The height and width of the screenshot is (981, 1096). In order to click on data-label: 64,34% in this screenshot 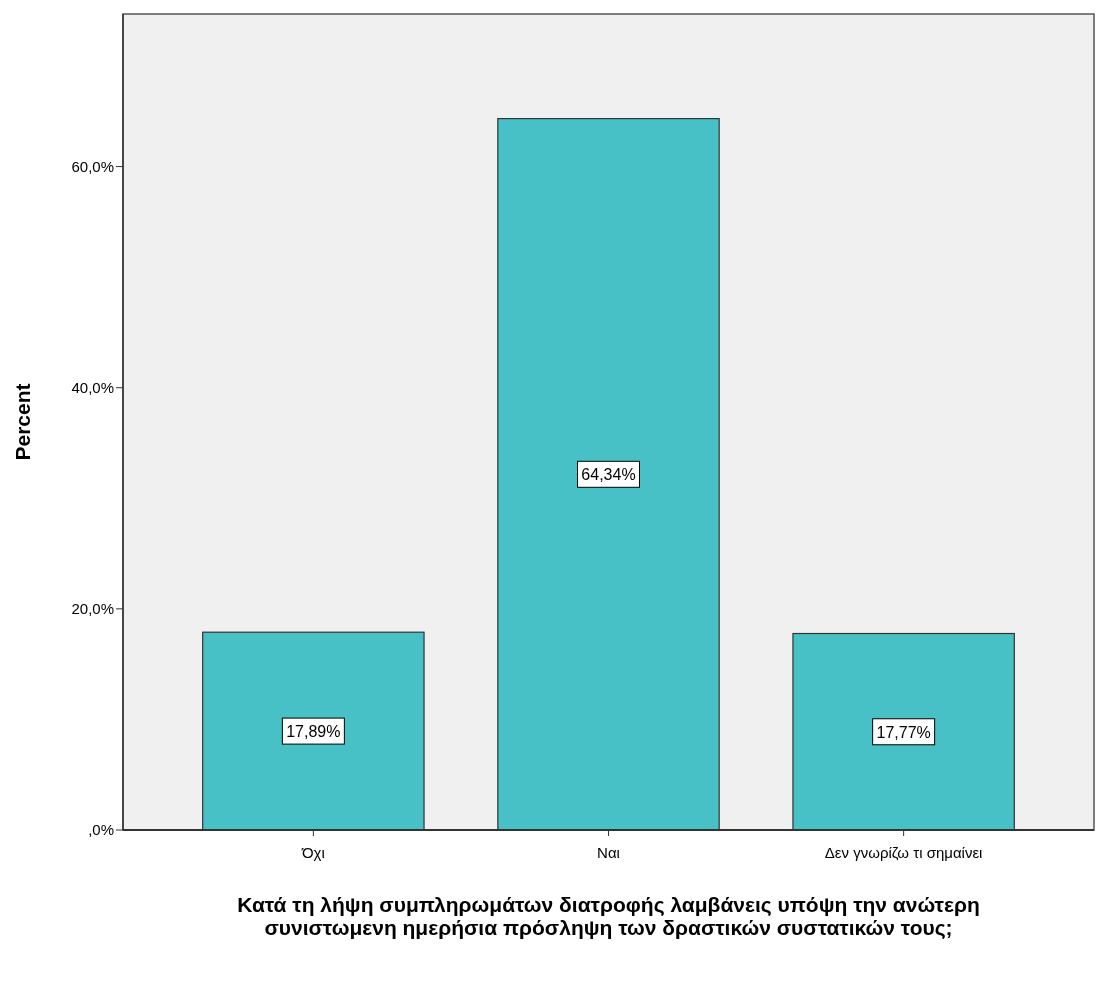, I will do `click(608, 475)`.